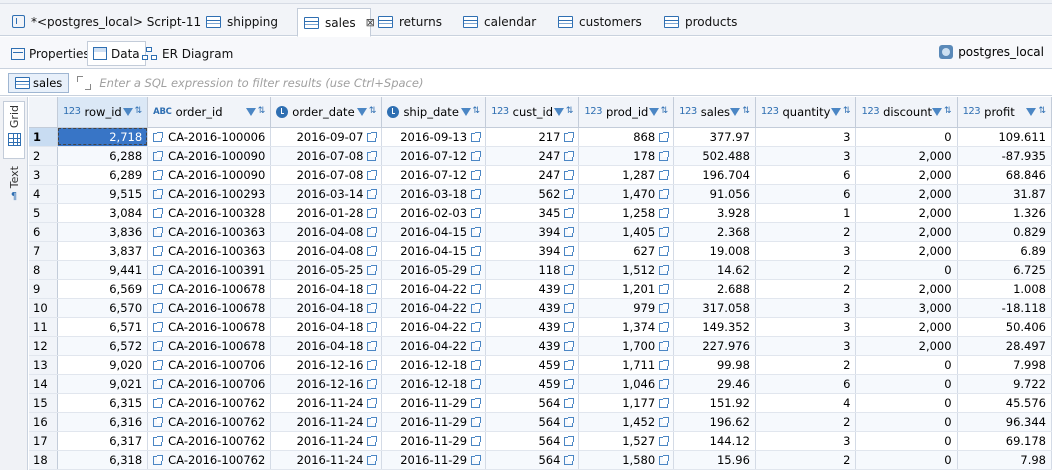  I want to click on cell-prod-id: 1,287, so click(626, 175).